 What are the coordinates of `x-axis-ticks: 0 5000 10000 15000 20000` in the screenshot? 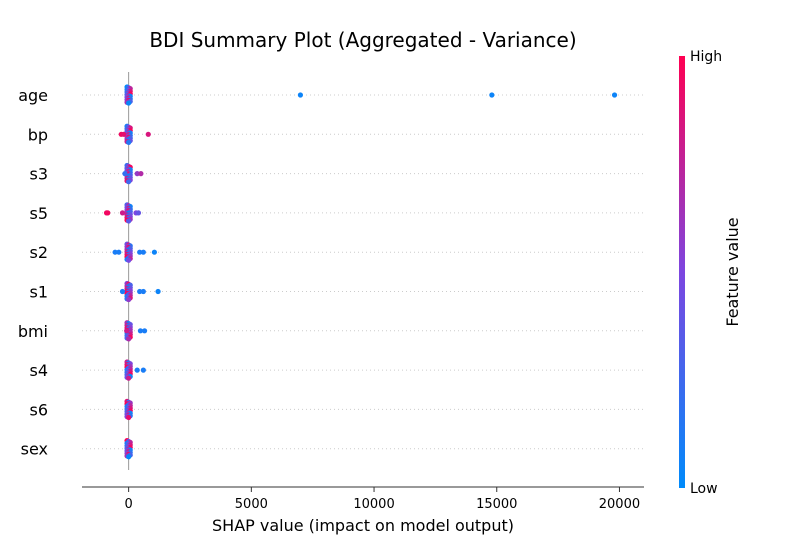 It's located at (382, 499).